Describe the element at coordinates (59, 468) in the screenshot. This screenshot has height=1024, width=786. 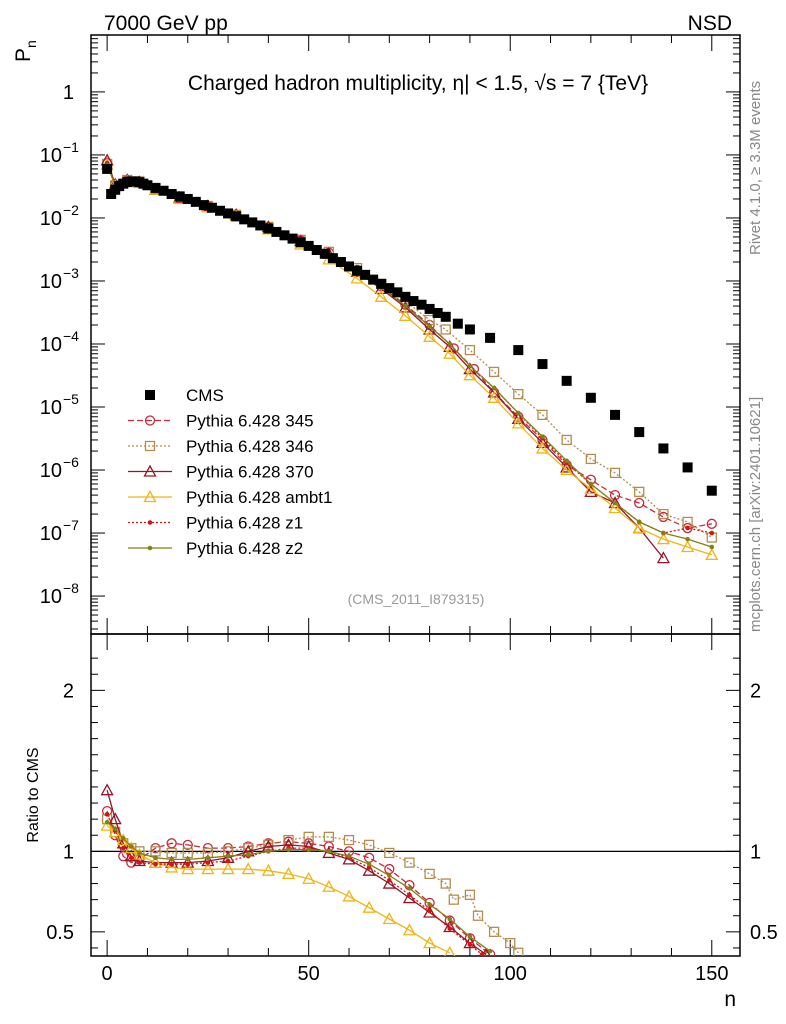
I see `y-tick-label: 10⁻⁶` at that location.